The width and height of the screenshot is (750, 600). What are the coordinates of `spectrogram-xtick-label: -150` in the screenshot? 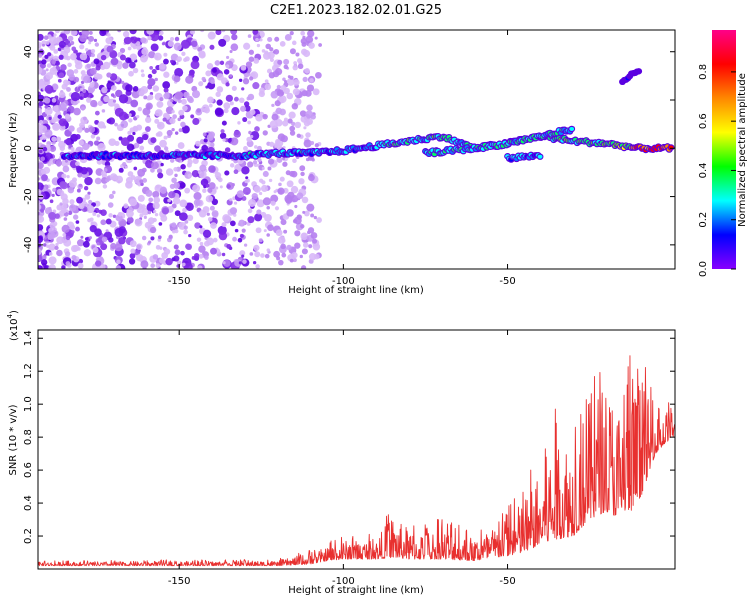 It's located at (179, 281).